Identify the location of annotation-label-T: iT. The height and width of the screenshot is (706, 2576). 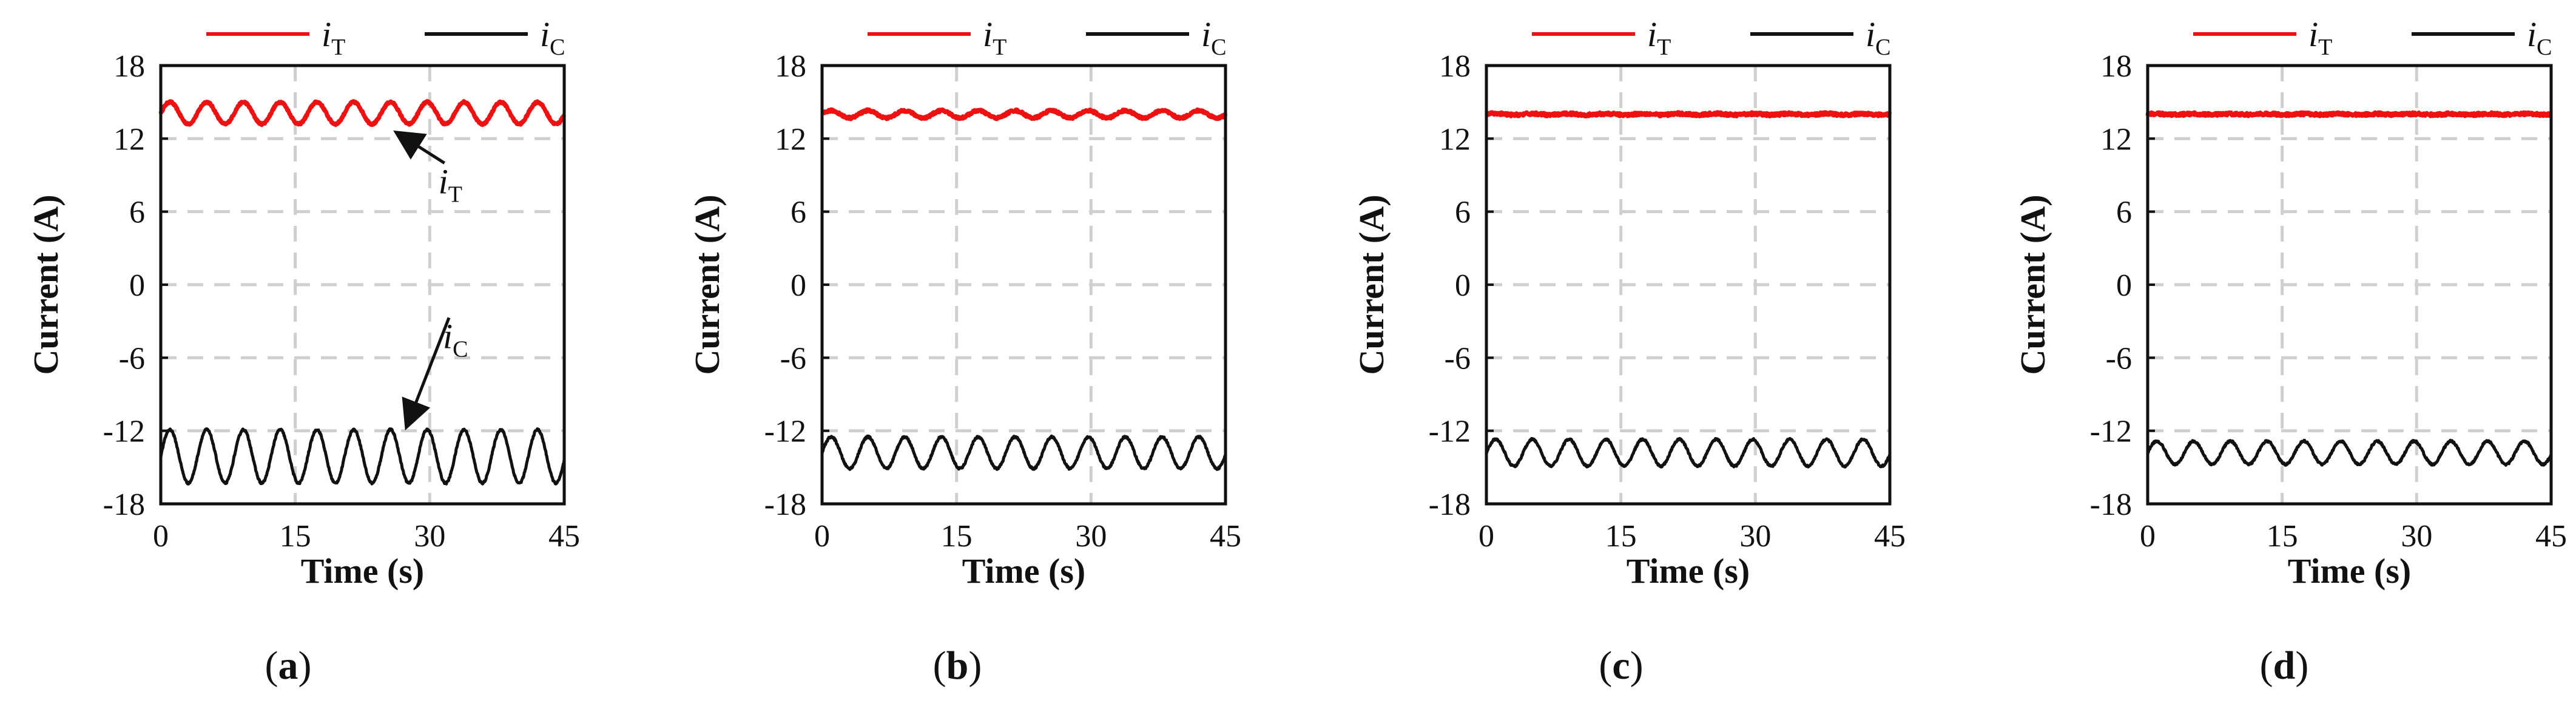
(450, 185).